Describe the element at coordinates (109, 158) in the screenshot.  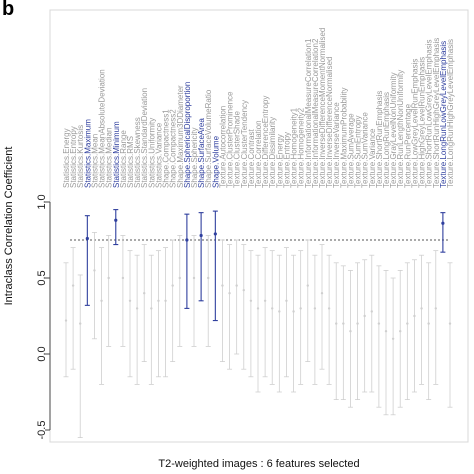
I see `feature-label: Statistics.Median` at that location.